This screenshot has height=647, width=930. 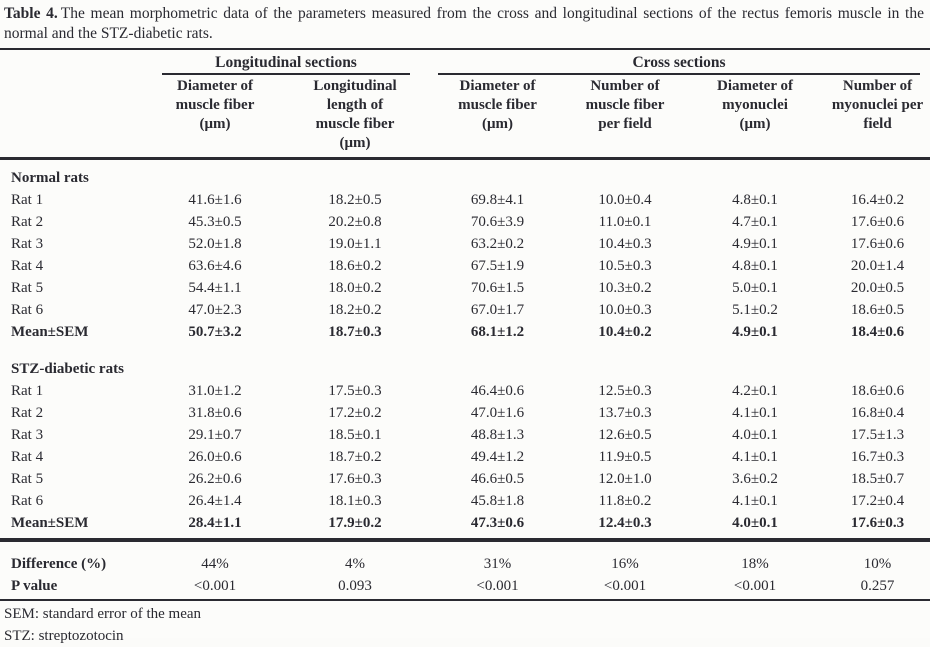 What do you see at coordinates (625, 527) in the screenshot?
I see `data-cell: 12.4±0.3` at bounding box center [625, 527].